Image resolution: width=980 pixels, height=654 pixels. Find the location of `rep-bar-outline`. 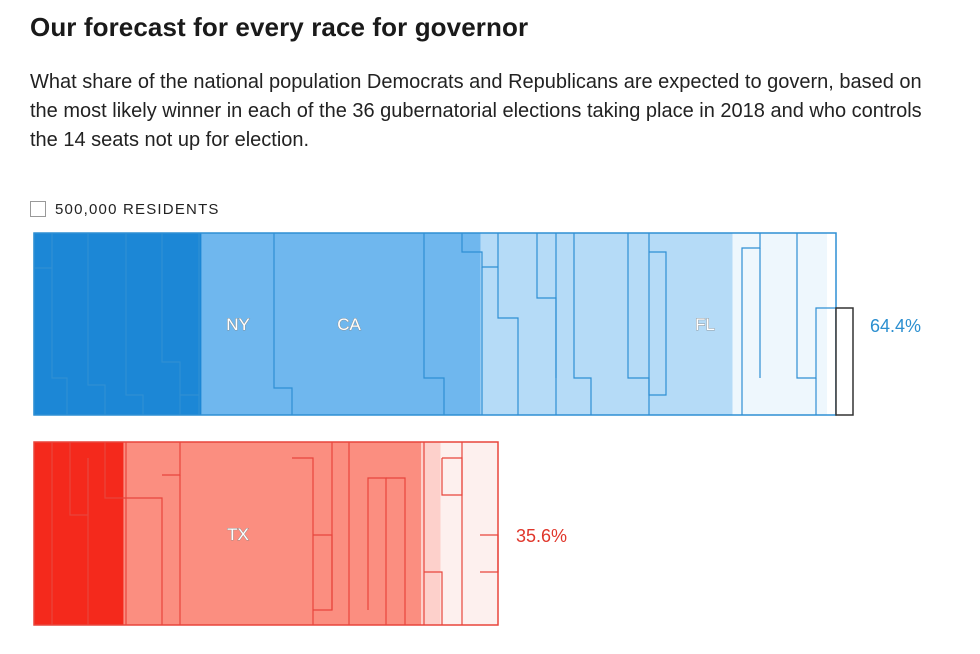

rep-bar-outline is located at coordinates (266, 533).